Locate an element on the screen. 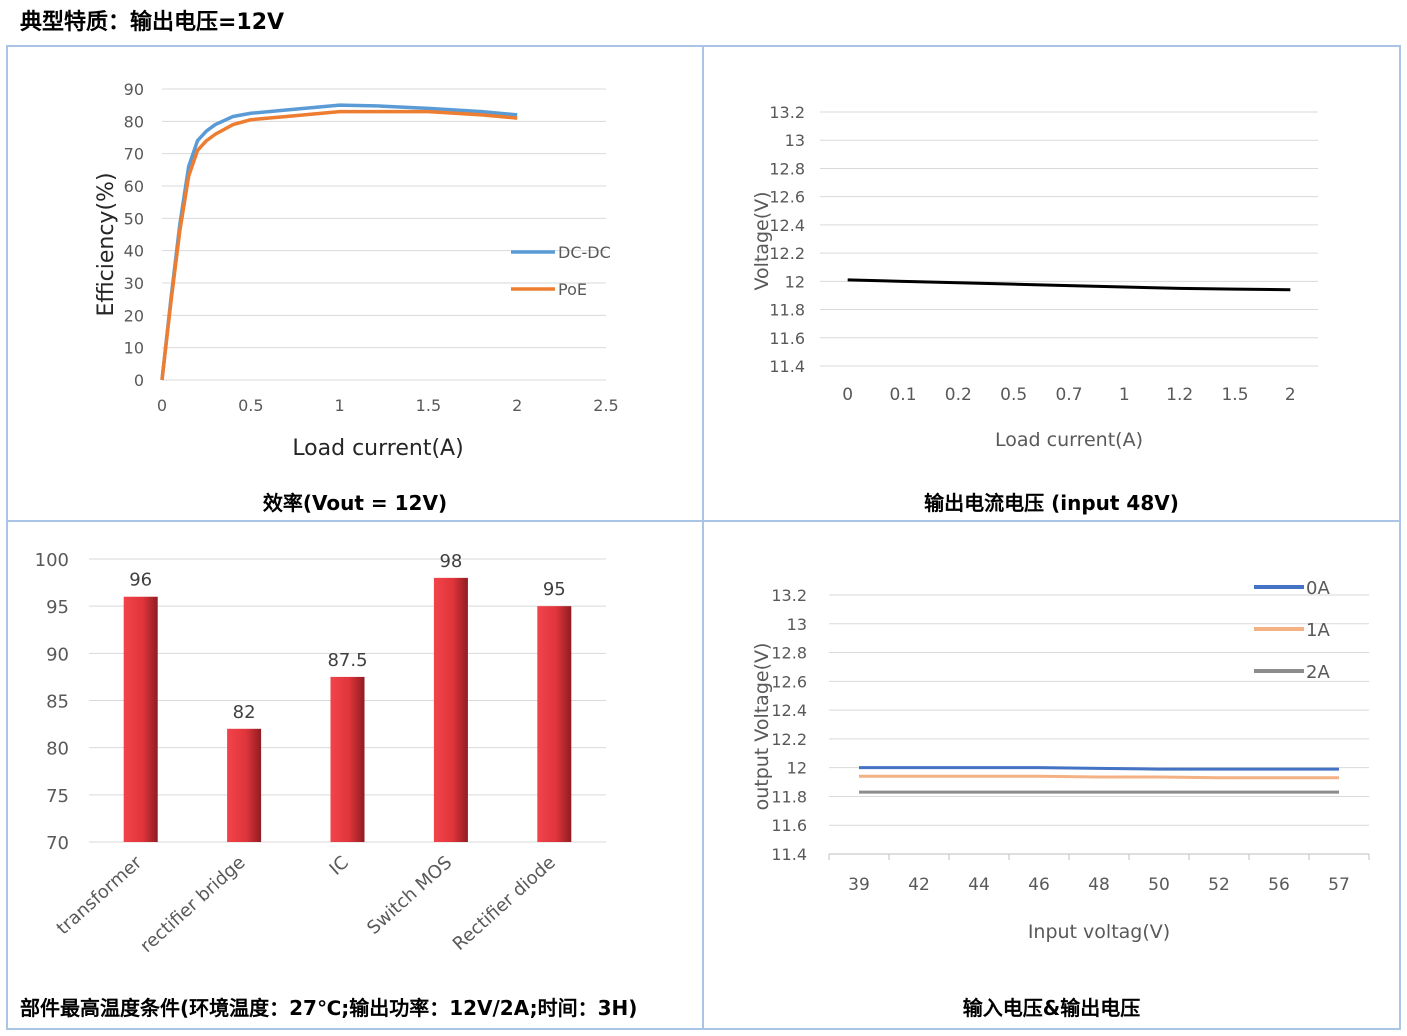  data-label: 98 is located at coordinates (450, 561).